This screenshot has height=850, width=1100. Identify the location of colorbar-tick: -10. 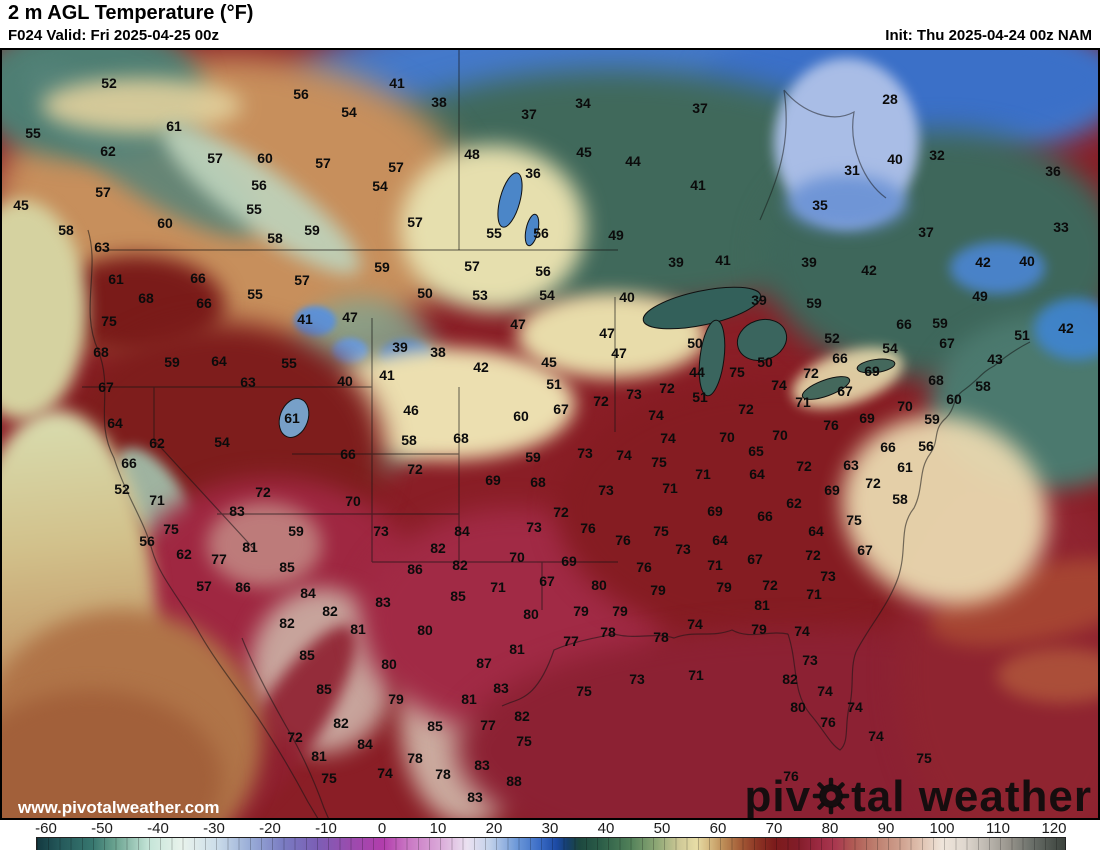
(326, 828).